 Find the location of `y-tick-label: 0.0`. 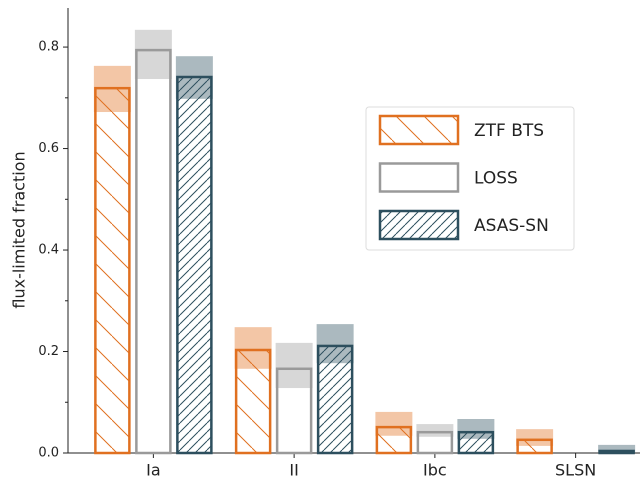

y-tick-label: 0.0 is located at coordinates (48, 453).